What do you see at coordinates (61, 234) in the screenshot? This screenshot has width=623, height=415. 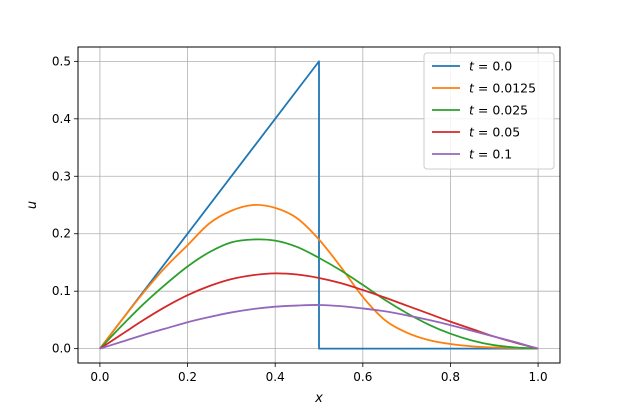 I see `y-tick-label: 0.2` at bounding box center [61, 234].